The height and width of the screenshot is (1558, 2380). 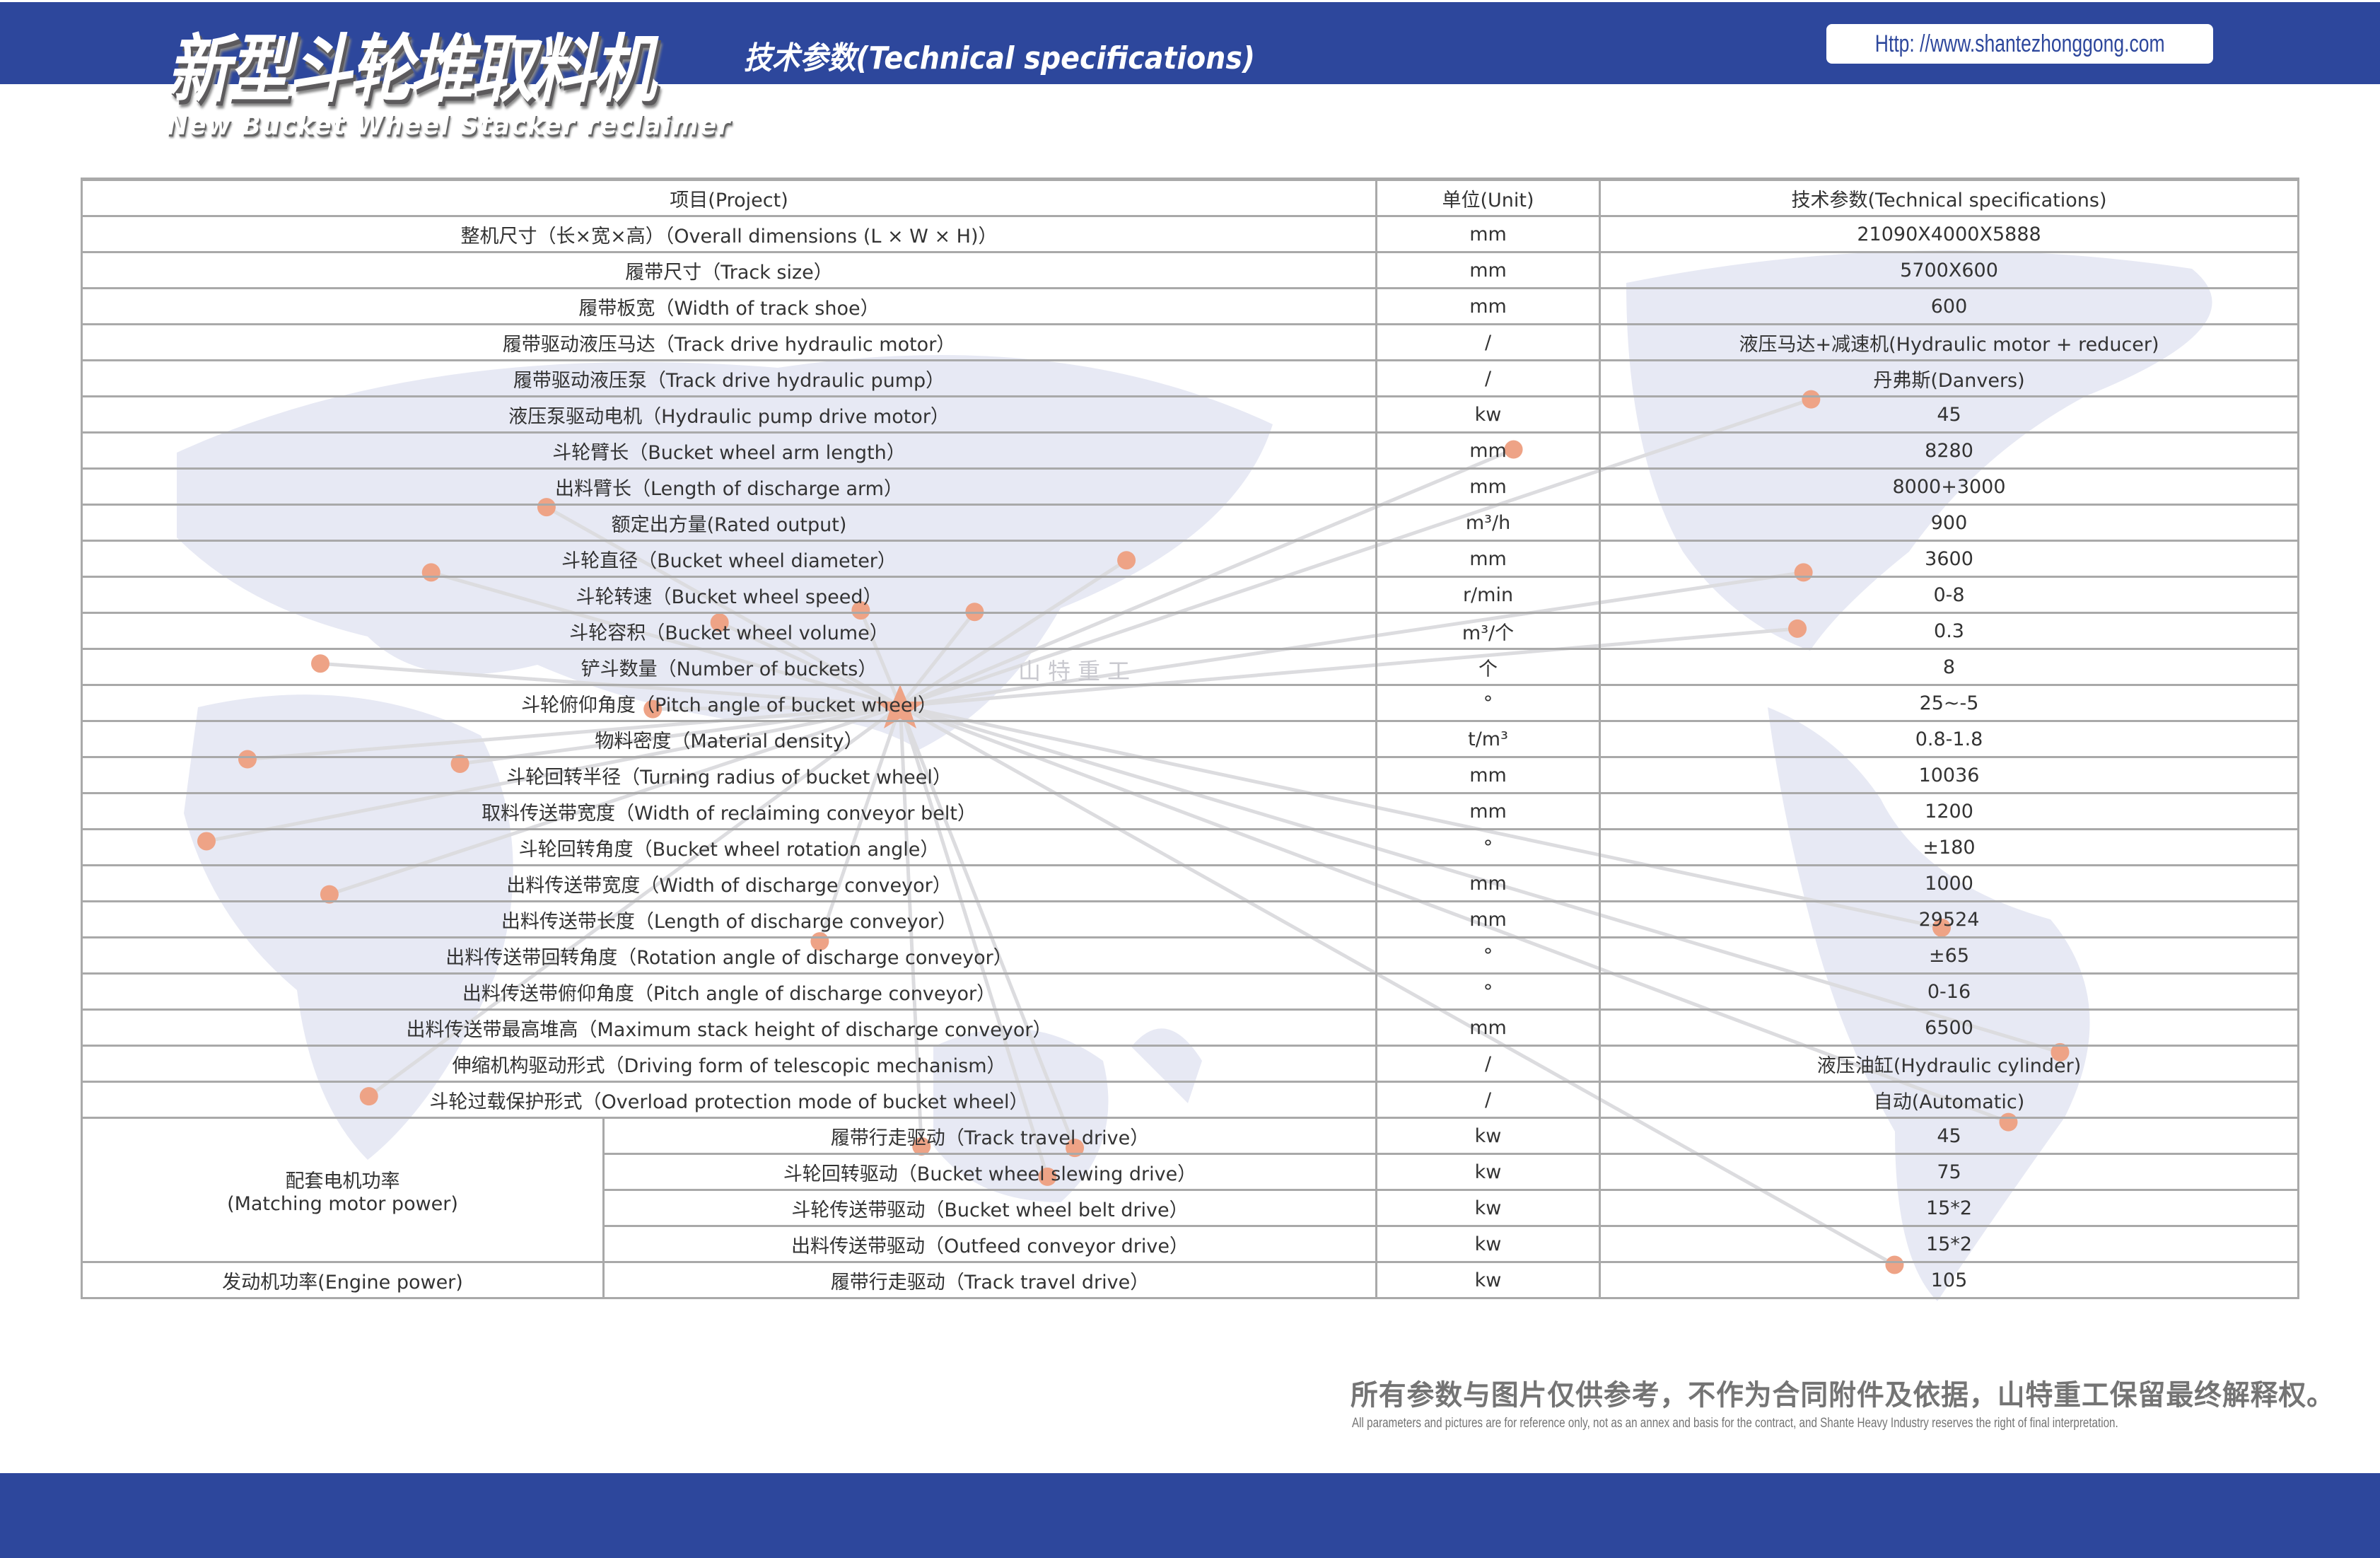 I want to click on spec-value: 丹弗斯(Danvers), so click(x=1949, y=378).